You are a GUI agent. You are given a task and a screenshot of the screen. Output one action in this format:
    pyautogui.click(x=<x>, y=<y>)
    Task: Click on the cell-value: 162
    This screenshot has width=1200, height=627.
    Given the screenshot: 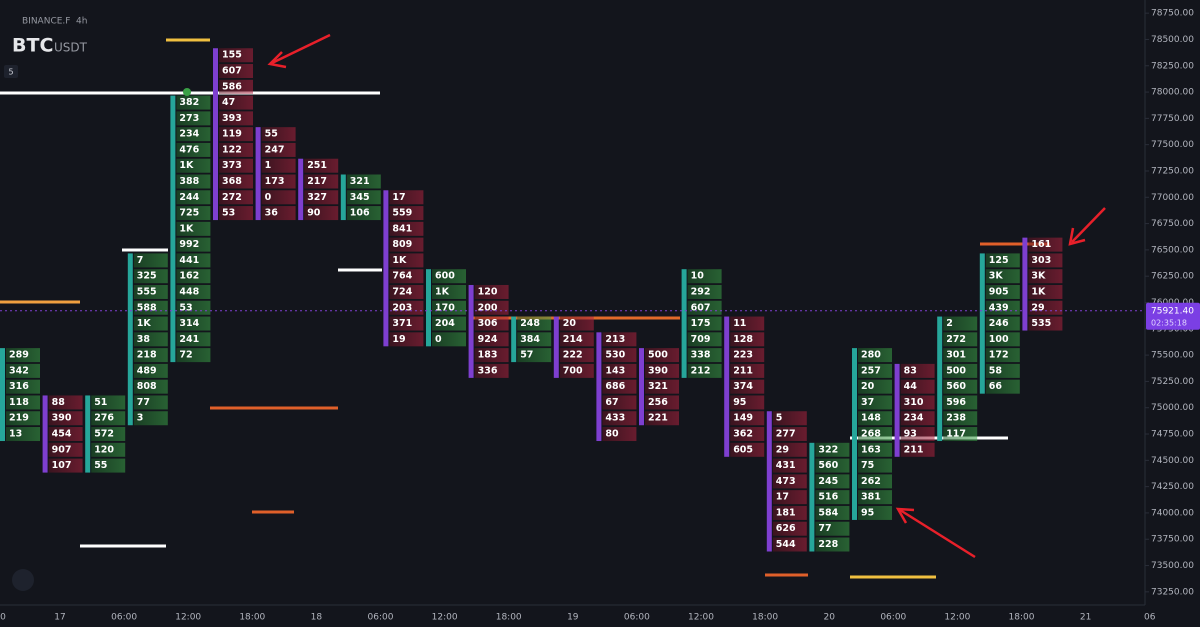 What is the action you would take?
    pyautogui.click(x=189, y=276)
    